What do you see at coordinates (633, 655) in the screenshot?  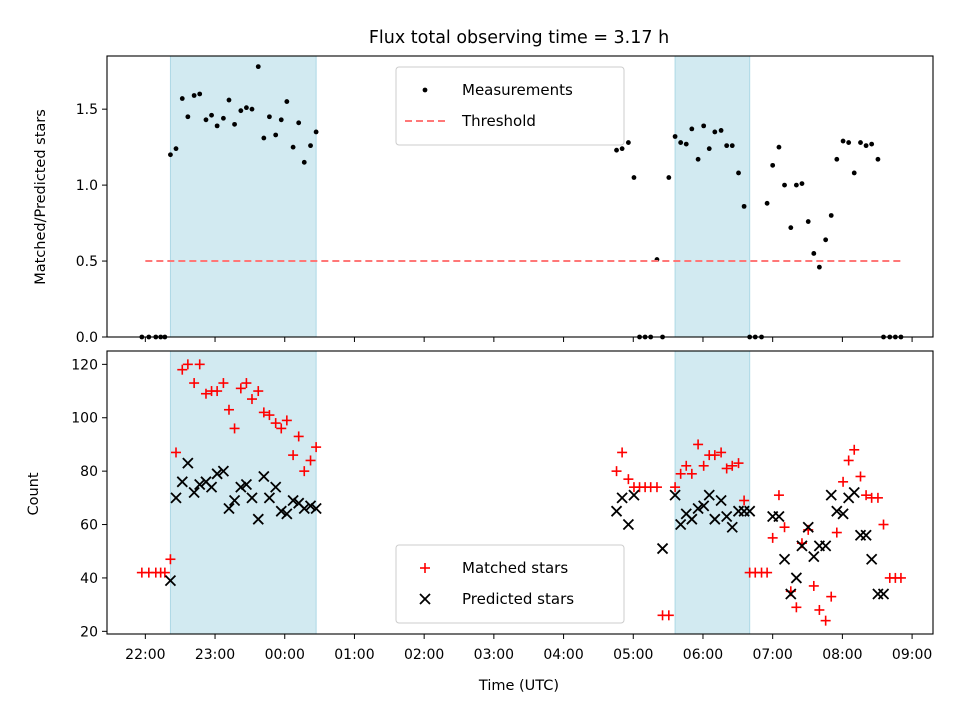 I see `x-tick-label: 05:00` at bounding box center [633, 655].